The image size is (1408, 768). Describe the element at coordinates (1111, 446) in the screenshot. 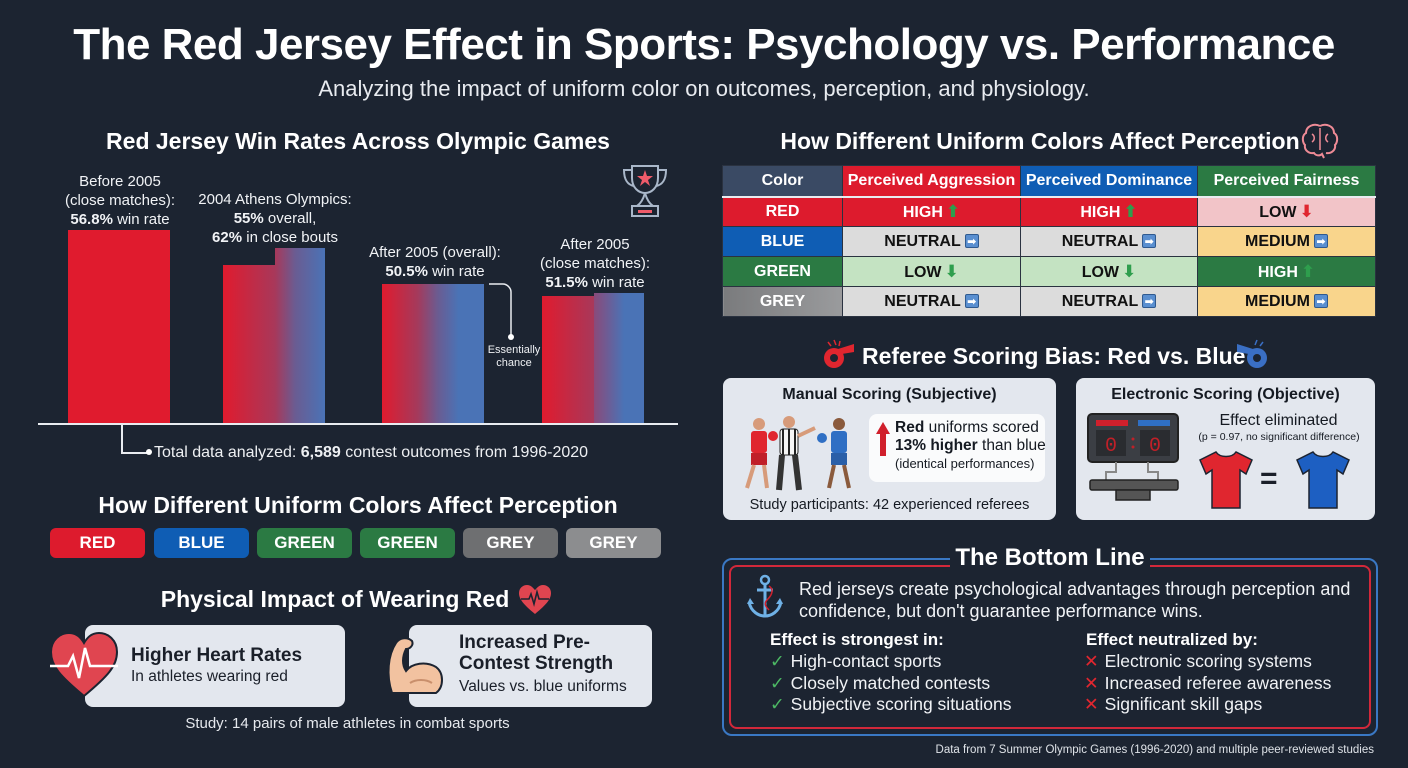

I see `svg-text: 0` at that location.